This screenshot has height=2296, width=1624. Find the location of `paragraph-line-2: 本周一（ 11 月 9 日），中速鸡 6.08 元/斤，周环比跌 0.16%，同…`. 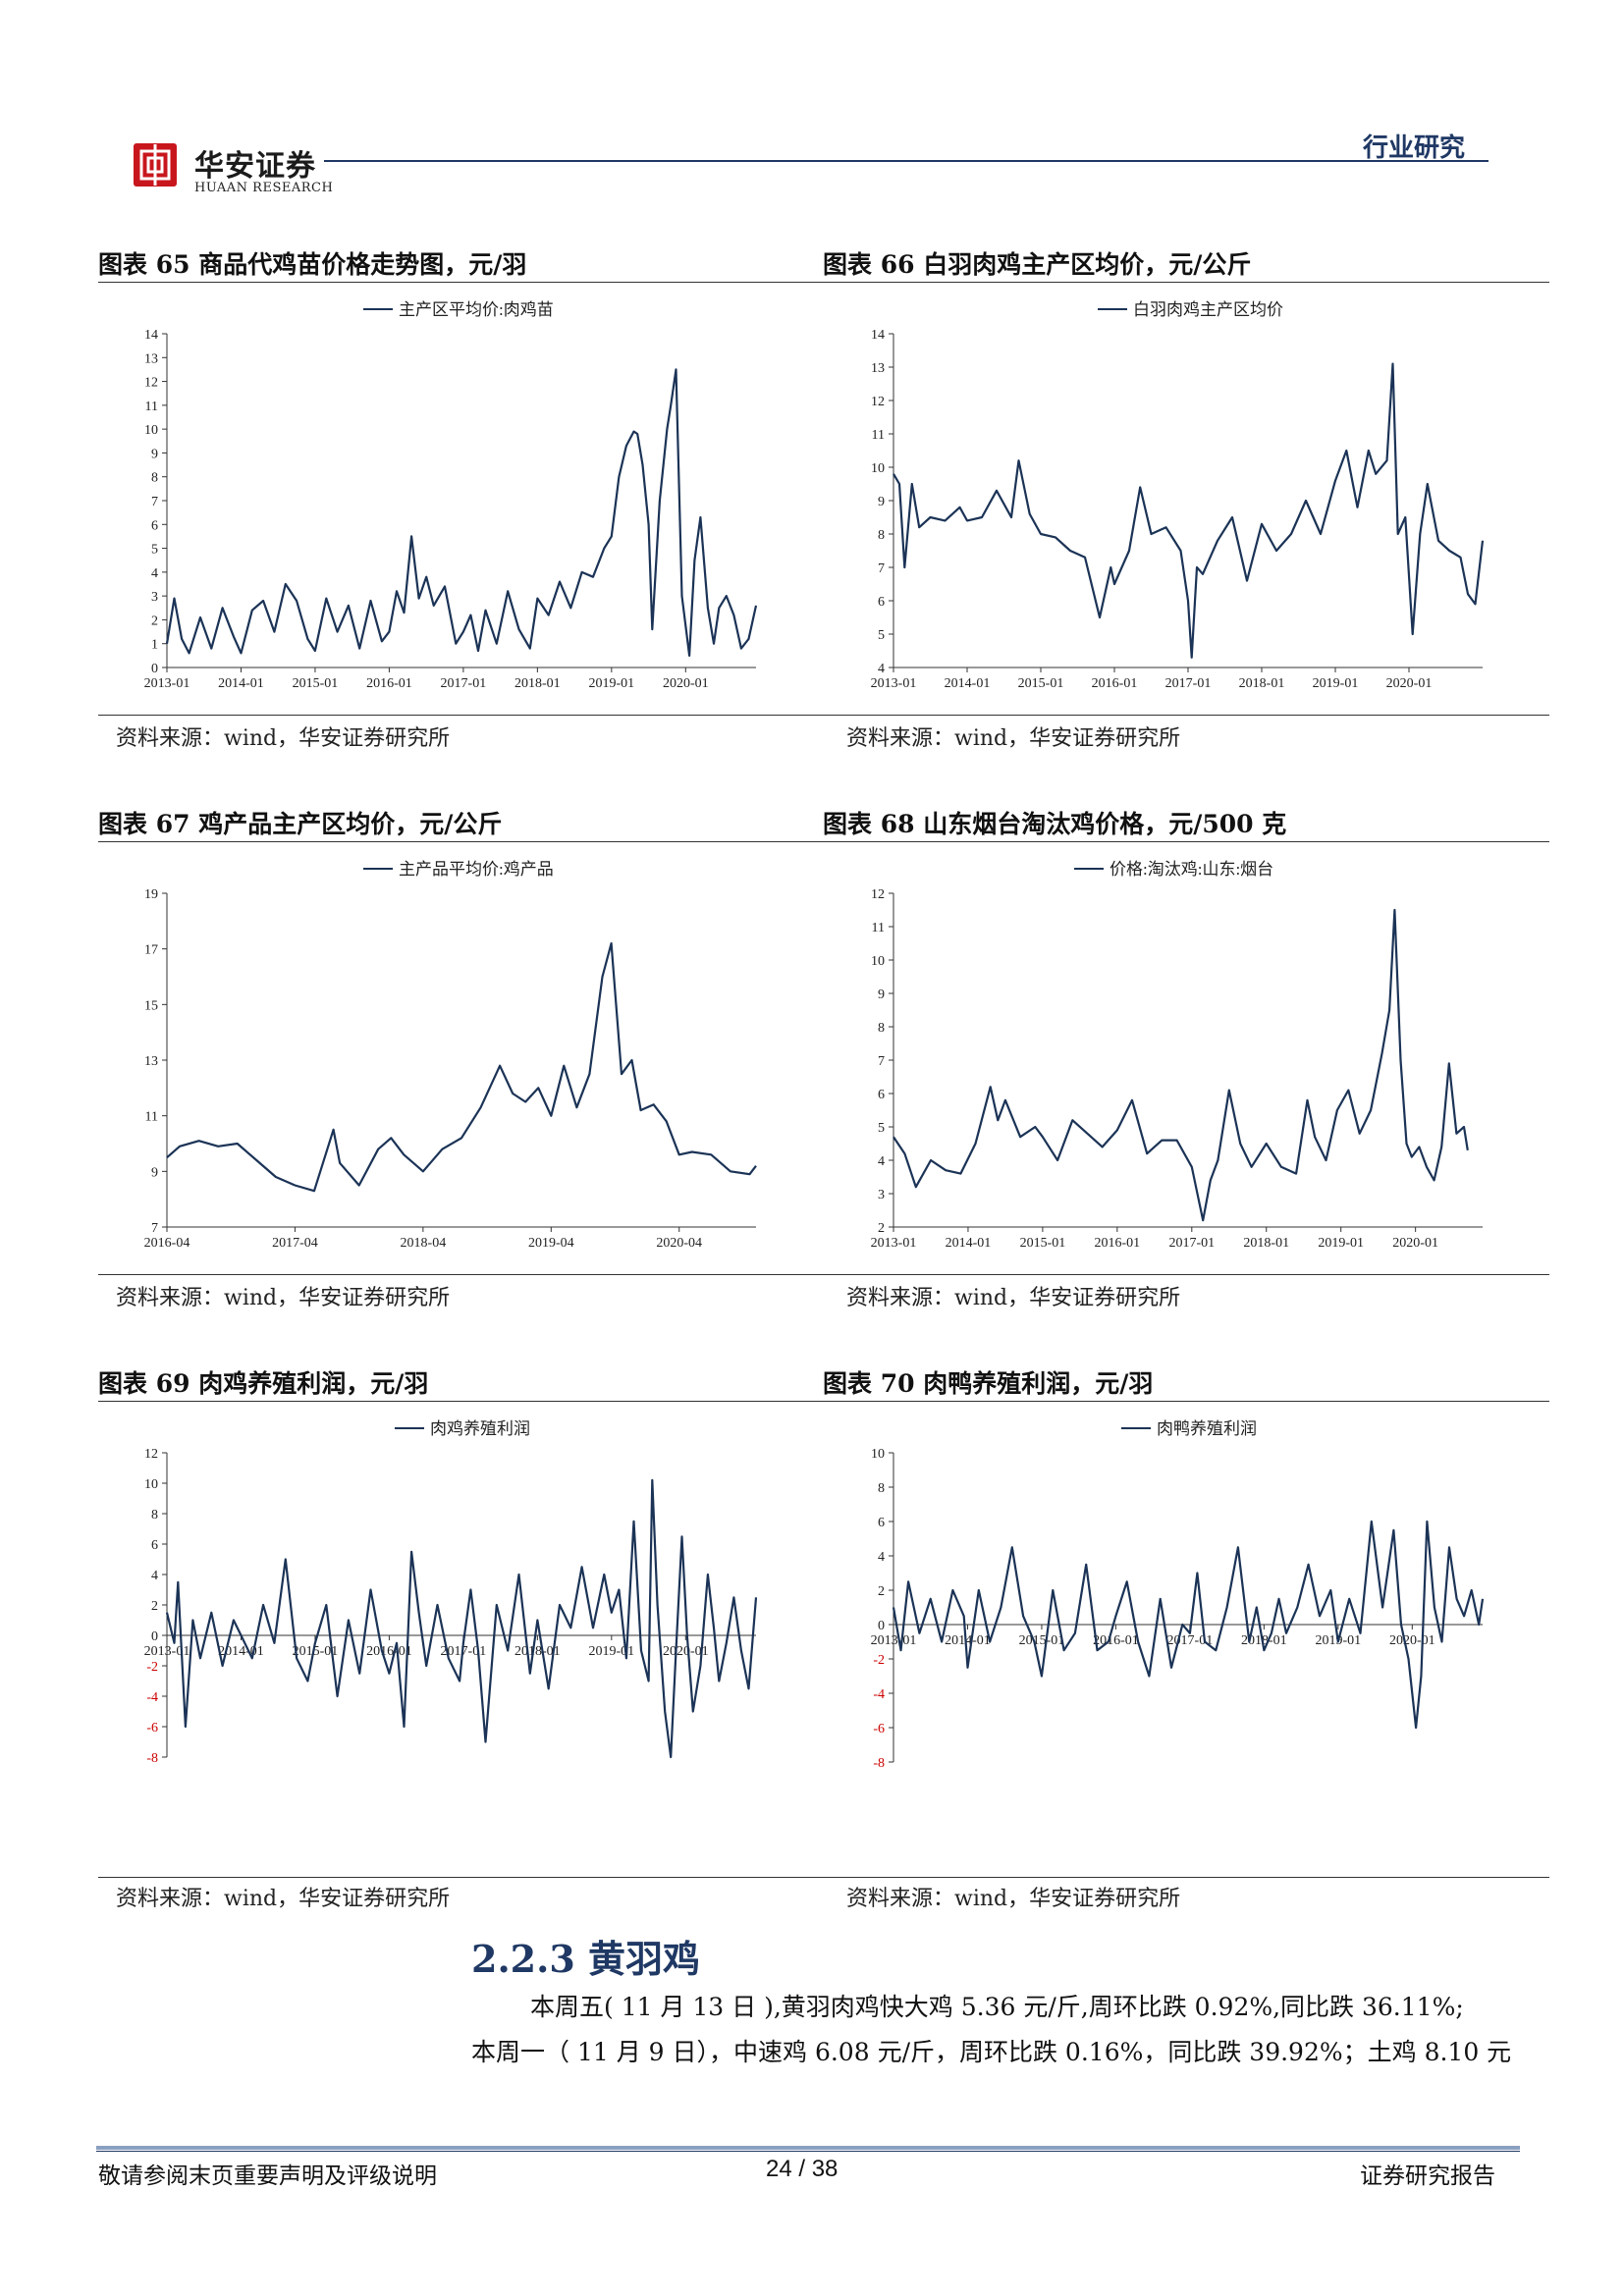

paragraph-line-2: 本周一（ 11 月 9 日），中速鸡 6.08 元/斤，周环比跌 0.16%，同… is located at coordinates (991, 2052).